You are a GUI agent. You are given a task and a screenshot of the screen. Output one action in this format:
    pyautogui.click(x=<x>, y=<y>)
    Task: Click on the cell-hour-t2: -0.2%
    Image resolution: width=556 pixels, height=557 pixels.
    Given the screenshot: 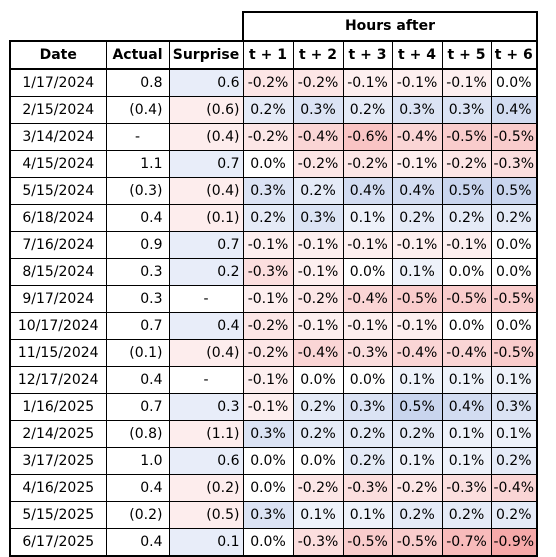 What is the action you would take?
    pyautogui.click(x=318, y=299)
    